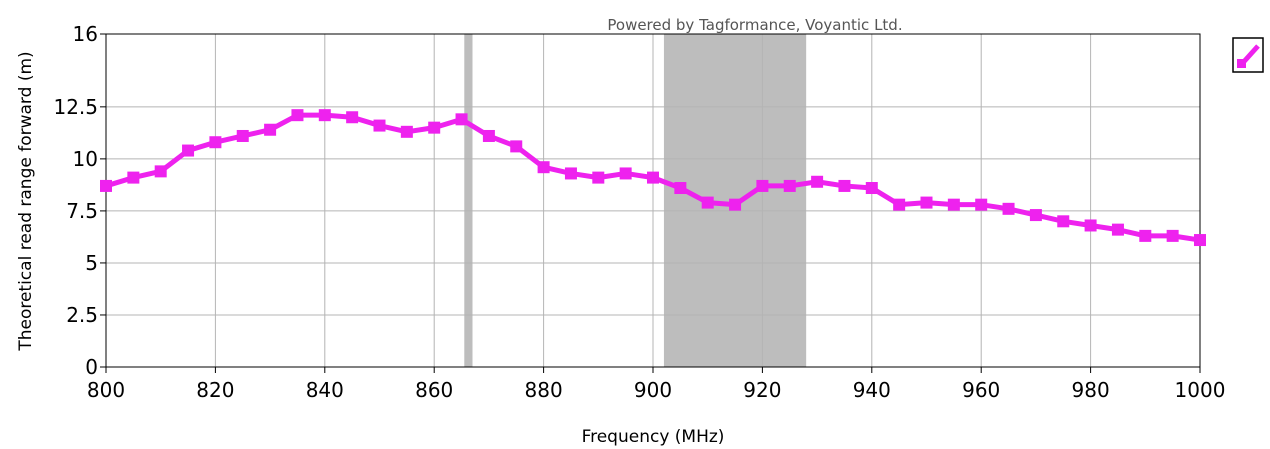  Describe the element at coordinates (75, 107) in the screenshot. I see `y-tick-label: 12.5` at that location.